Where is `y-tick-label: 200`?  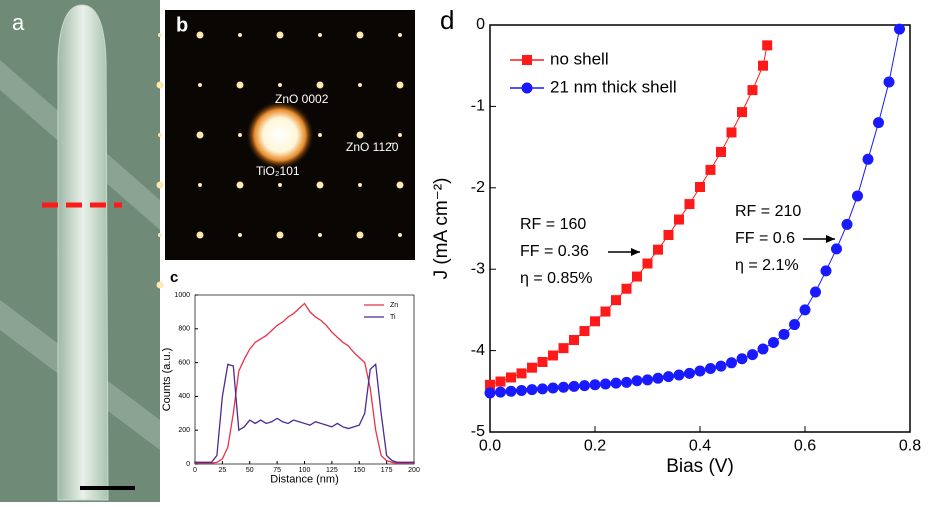
y-tick-label: 200 is located at coordinates (184, 430).